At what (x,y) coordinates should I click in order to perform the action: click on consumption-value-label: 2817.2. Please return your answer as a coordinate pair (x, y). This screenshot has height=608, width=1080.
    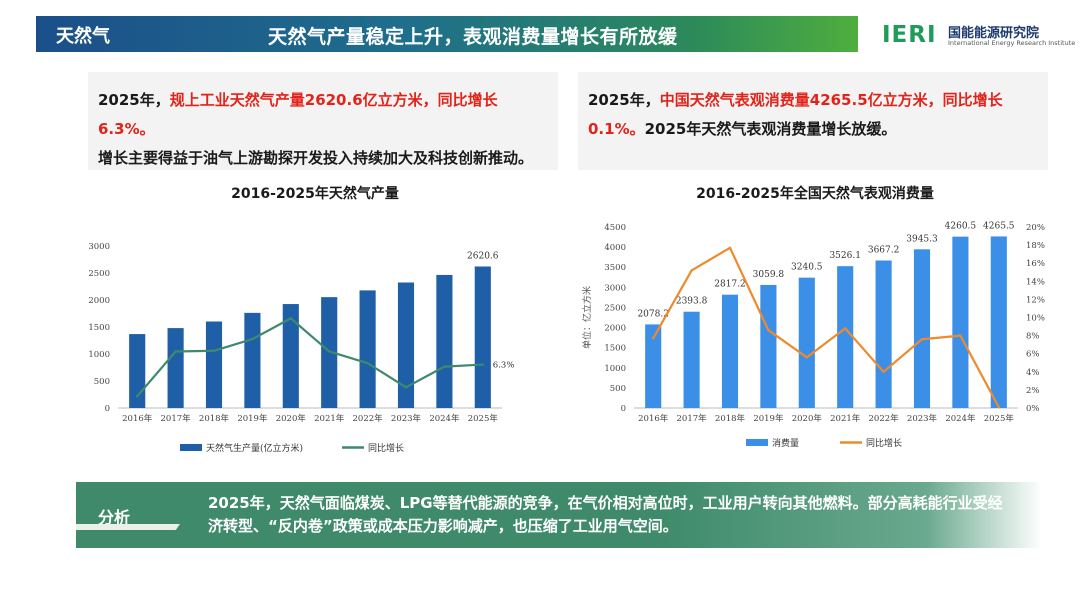
    Looking at the image, I should click on (730, 285).